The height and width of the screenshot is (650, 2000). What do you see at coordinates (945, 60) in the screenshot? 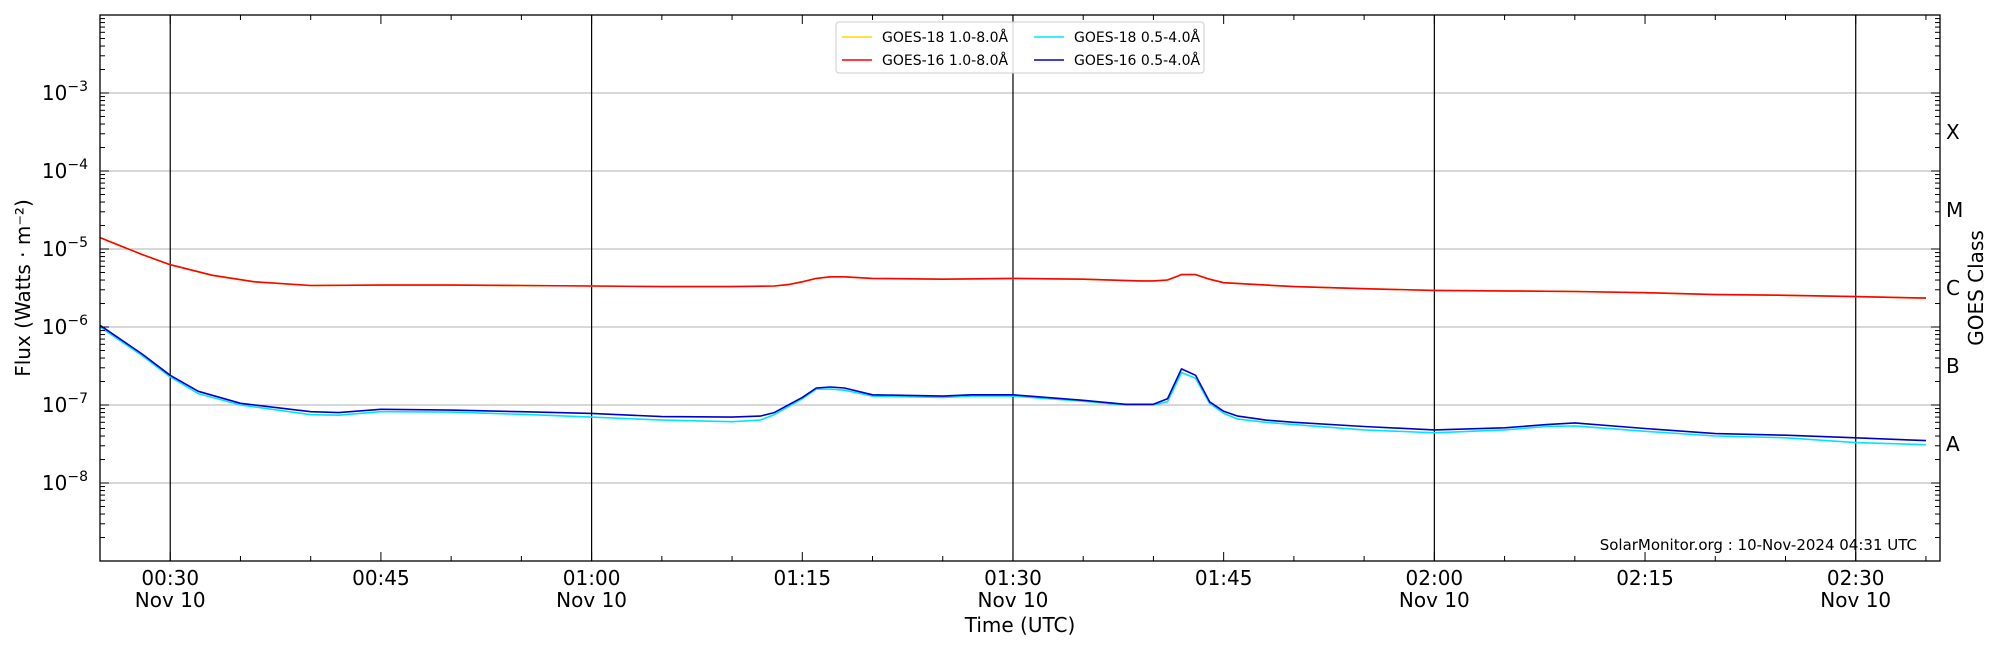
I see `legend-label: GOES-16 1.0-8.0Å` at bounding box center [945, 60].